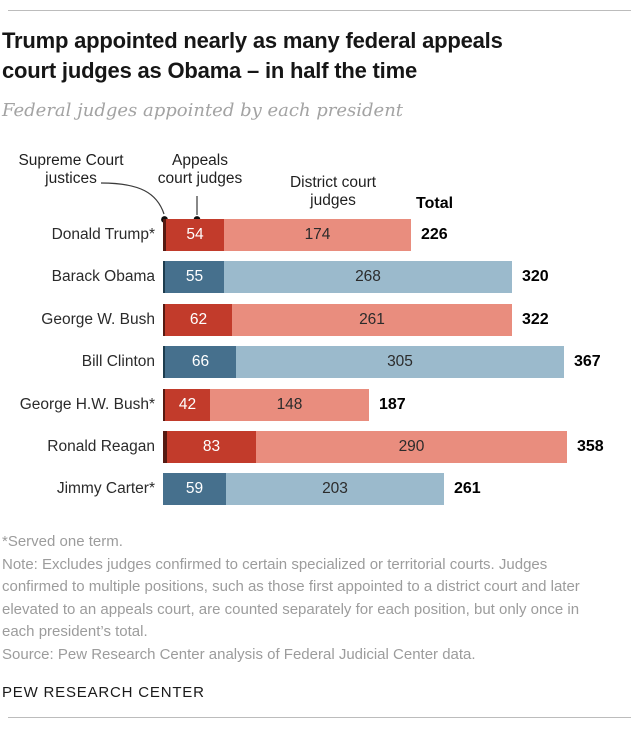 The image size is (640, 730). I want to click on value-label-appeals: 66, so click(200, 361).